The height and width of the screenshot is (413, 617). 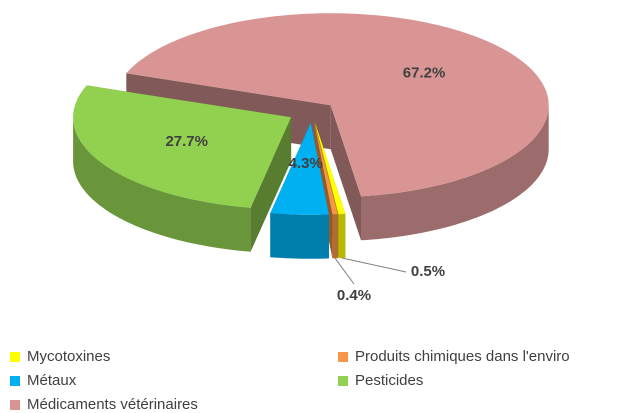 What do you see at coordinates (68, 356) in the screenshot?
I see `legend-label: Mycotoxines` at bounding box center [68, 356].